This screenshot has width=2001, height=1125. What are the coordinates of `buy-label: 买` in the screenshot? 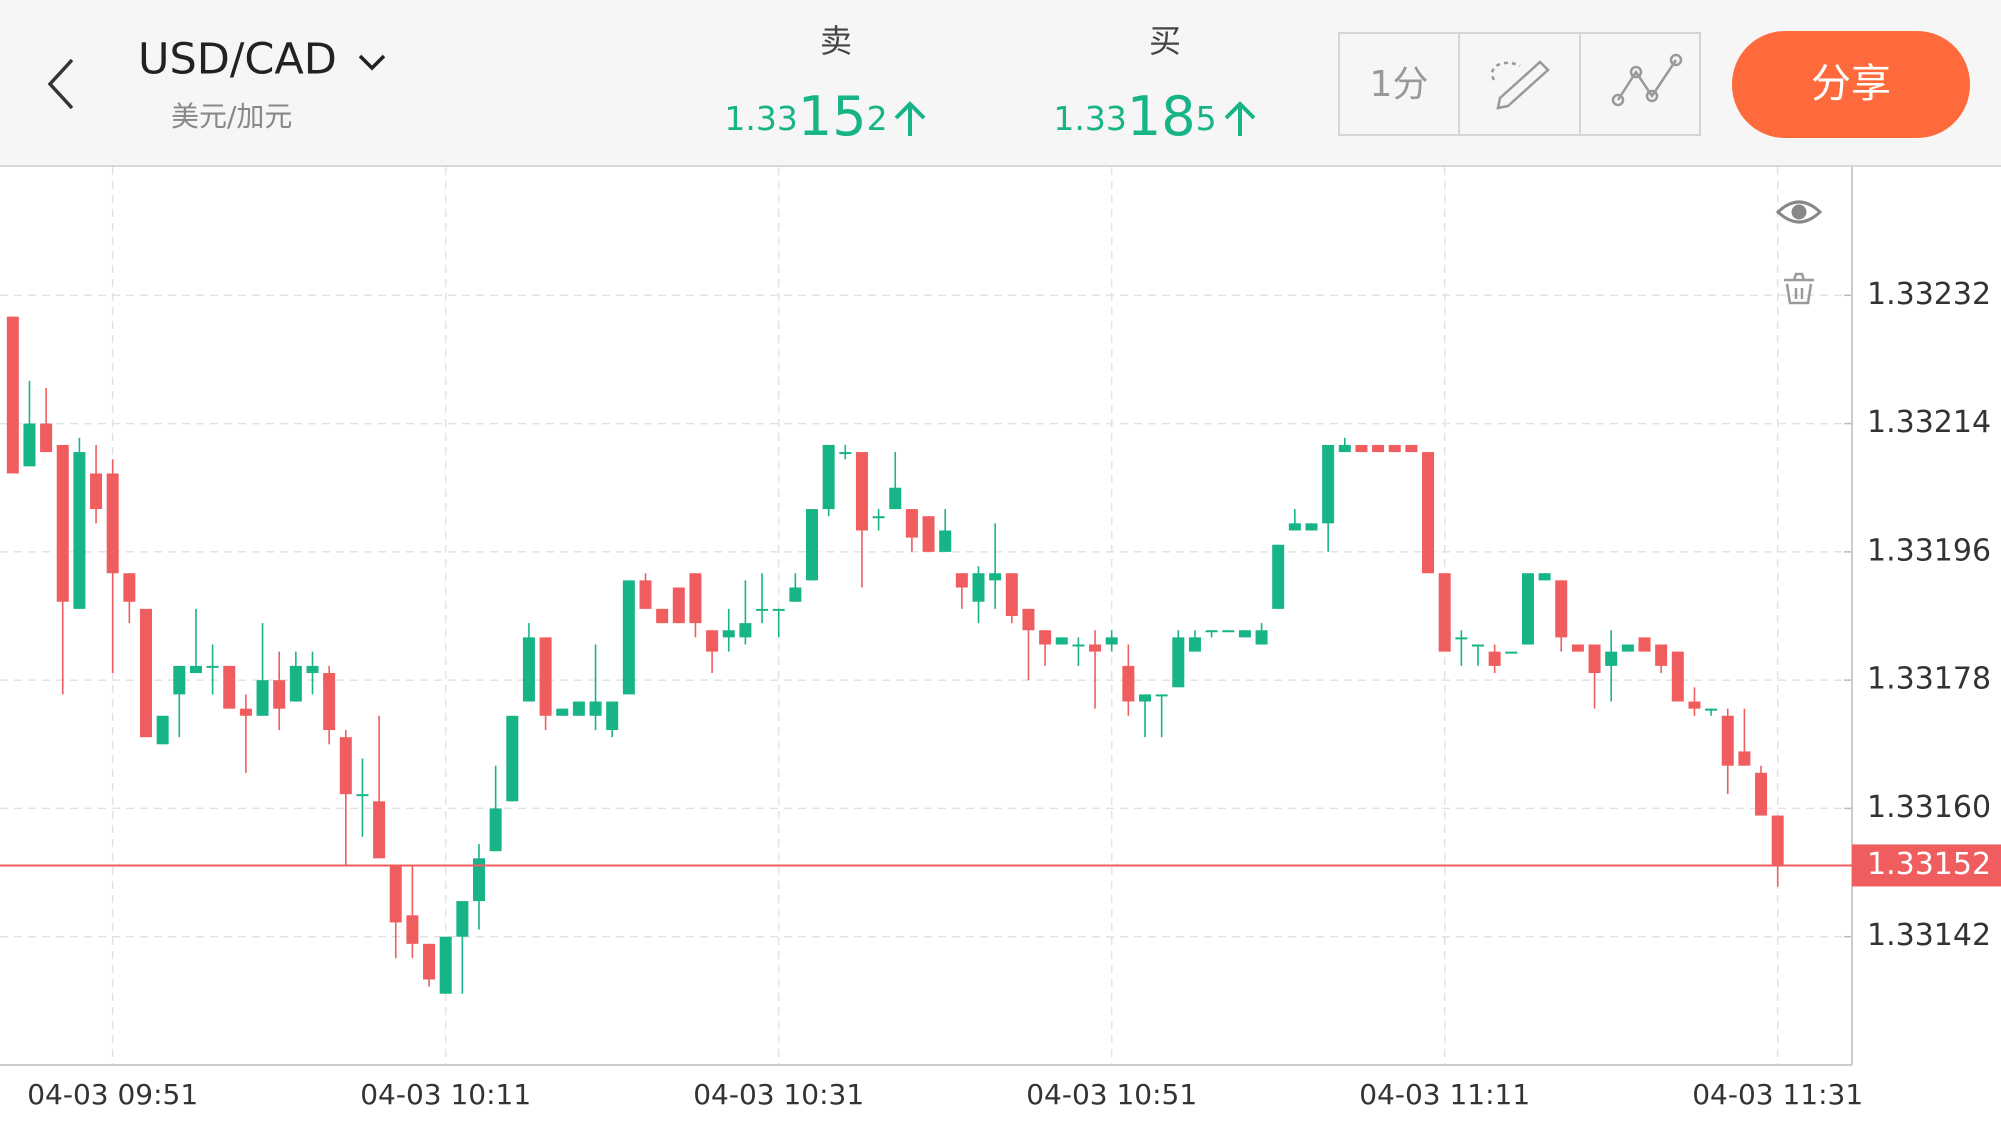 It's located at (1165, 41).